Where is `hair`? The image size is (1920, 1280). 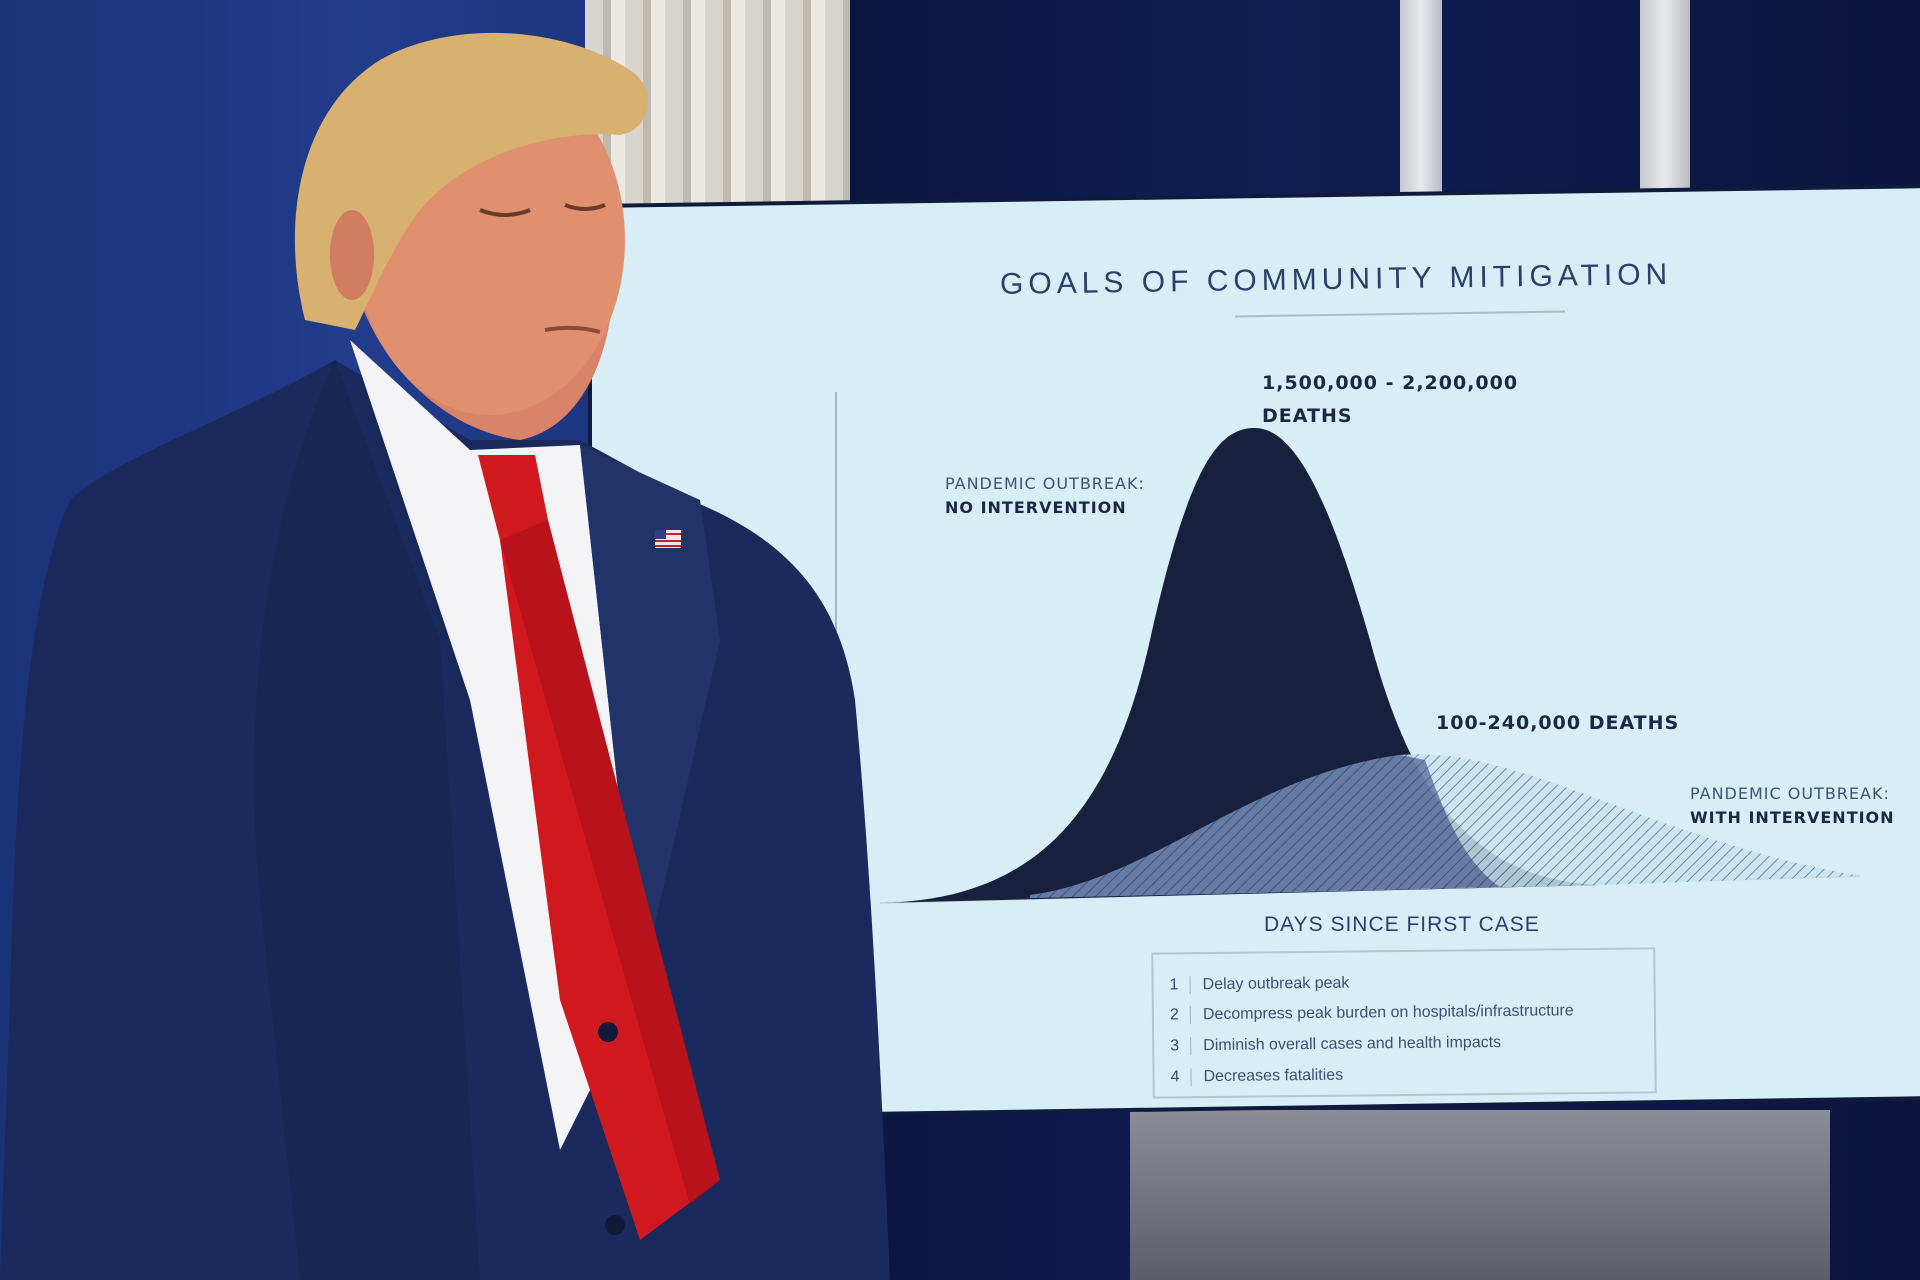
hair is located at coordinates (471, 181).